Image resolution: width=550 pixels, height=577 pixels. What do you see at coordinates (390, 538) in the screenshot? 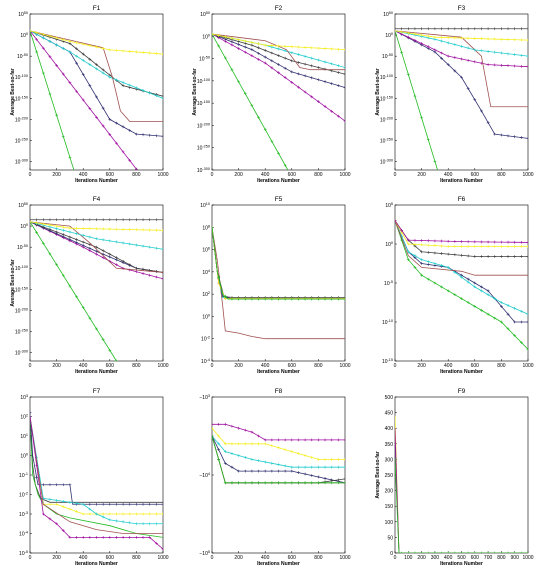
I see `y-tick-label: 50` at bounding box center [390, 538].